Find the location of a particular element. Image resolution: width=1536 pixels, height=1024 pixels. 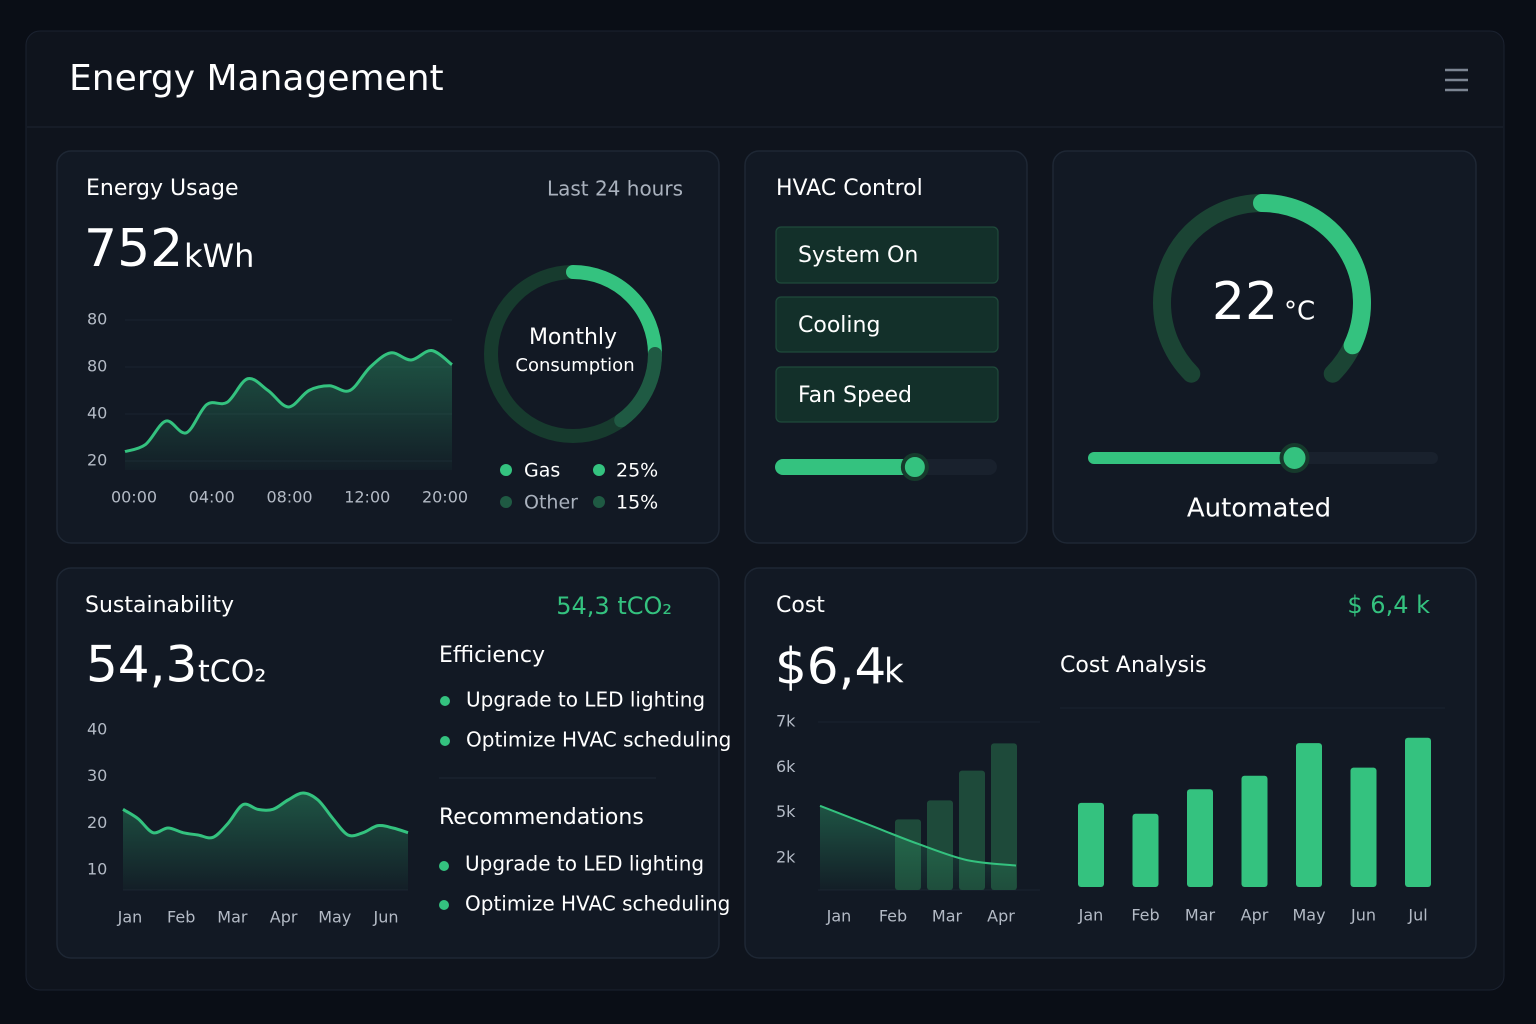

x-tick-label: Jul is located at coordinates (1417, 915).